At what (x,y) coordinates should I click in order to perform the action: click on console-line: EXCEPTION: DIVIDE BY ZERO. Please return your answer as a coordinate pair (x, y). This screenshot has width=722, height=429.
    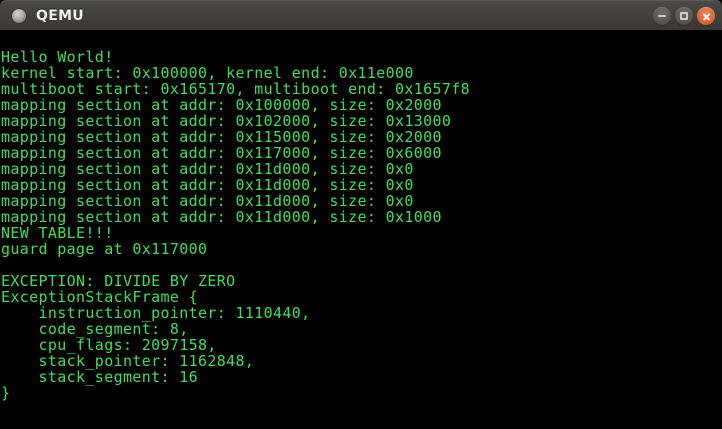
    Looking at the image, I should click on (118, 281).